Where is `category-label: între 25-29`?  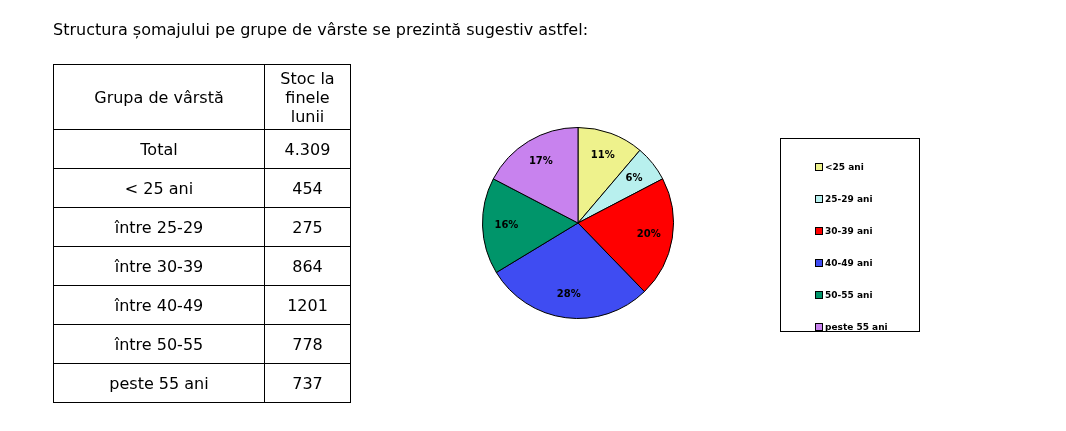 category-label: între 25-29 is located at coordinates (159, 227).